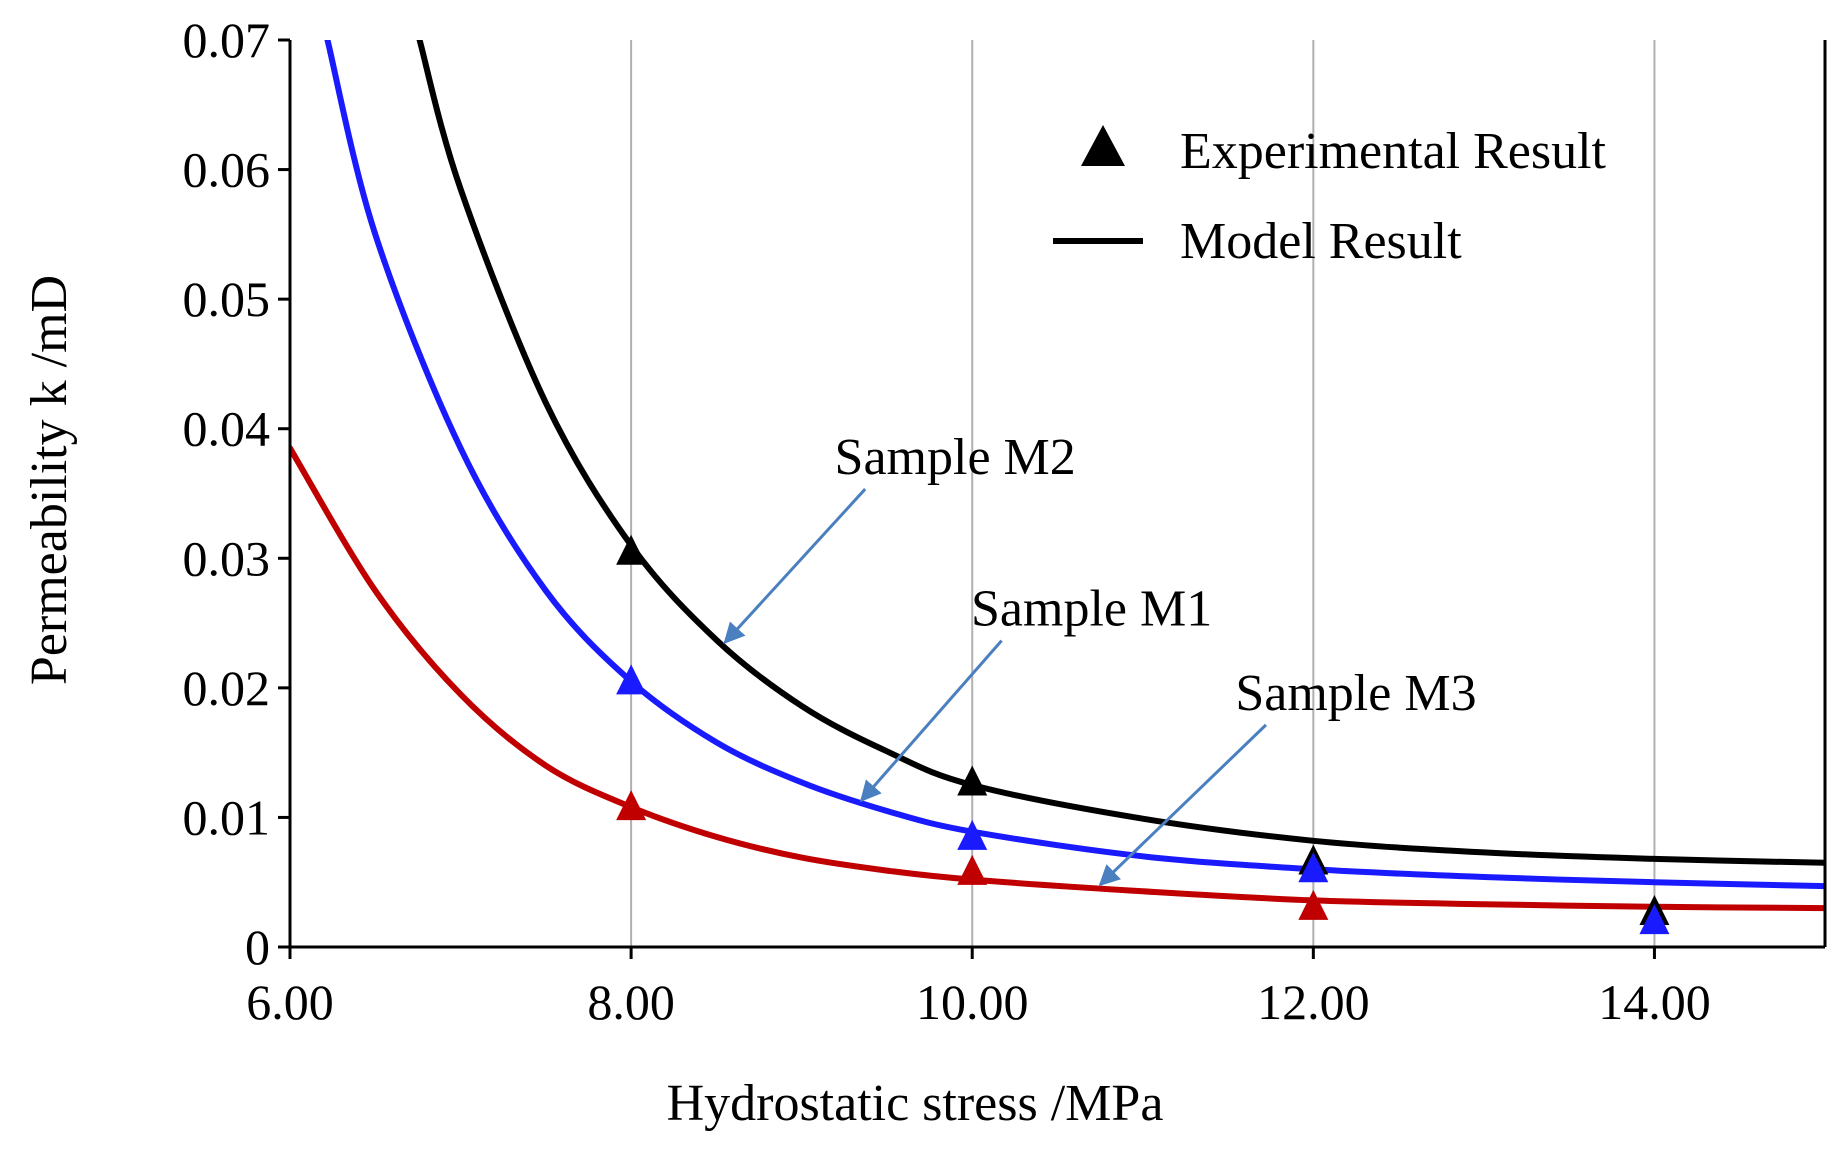  Describe the element at coordinates (1313, 1002) in the screenshot. I see `x-tick-label-3: 12.00` at that location.